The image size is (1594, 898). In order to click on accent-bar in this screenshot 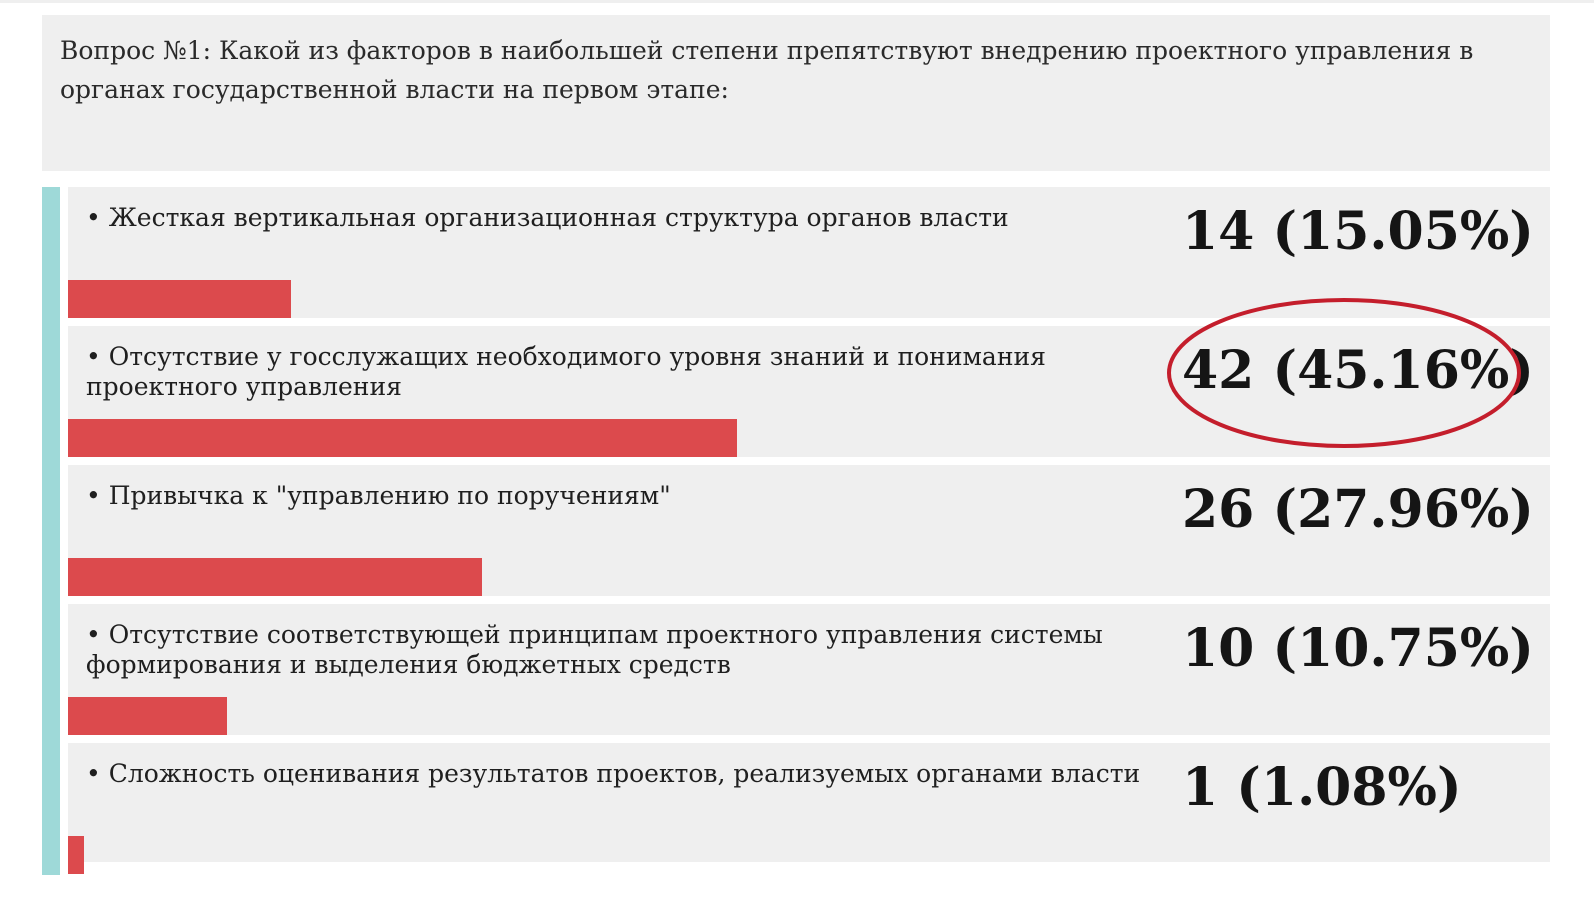, I will do `click(51, 531)`.